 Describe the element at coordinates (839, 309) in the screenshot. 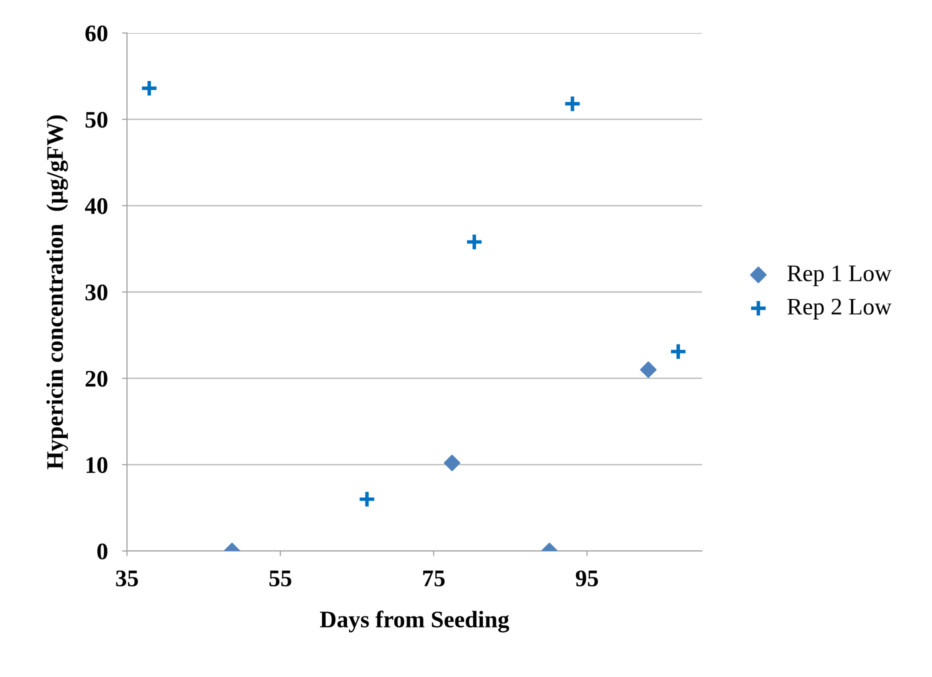

I see `legend-label: Rep 2 Low` at that location.